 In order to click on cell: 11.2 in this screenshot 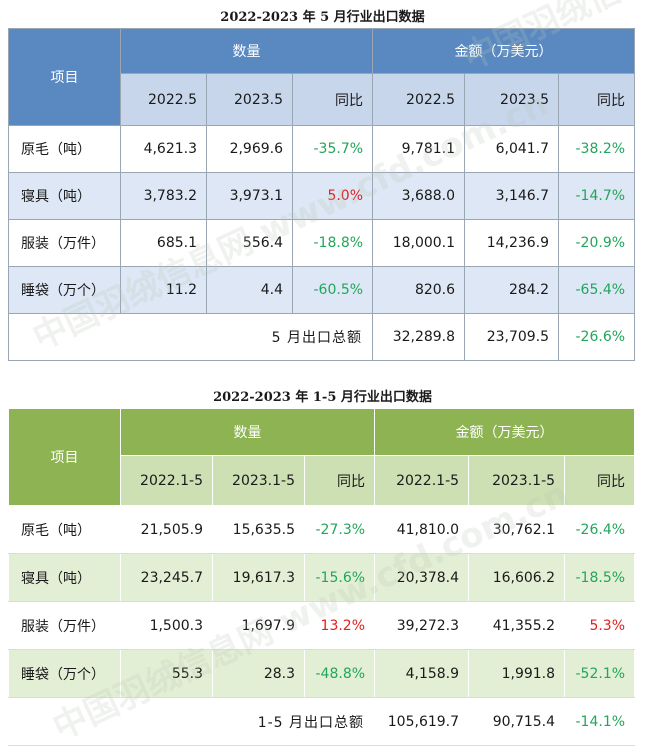, I will do `click(163, 290)`.